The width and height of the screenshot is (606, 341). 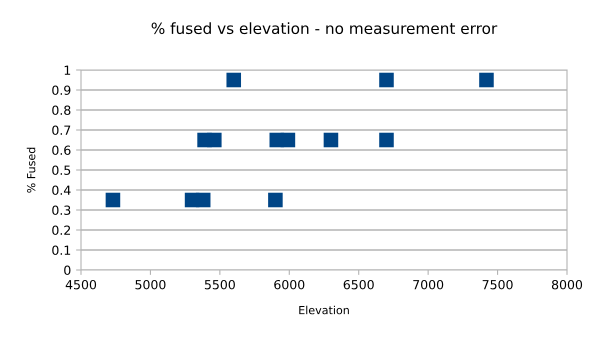 I want to click on y-axis-title: % Fused, so click(x=31, y=170).